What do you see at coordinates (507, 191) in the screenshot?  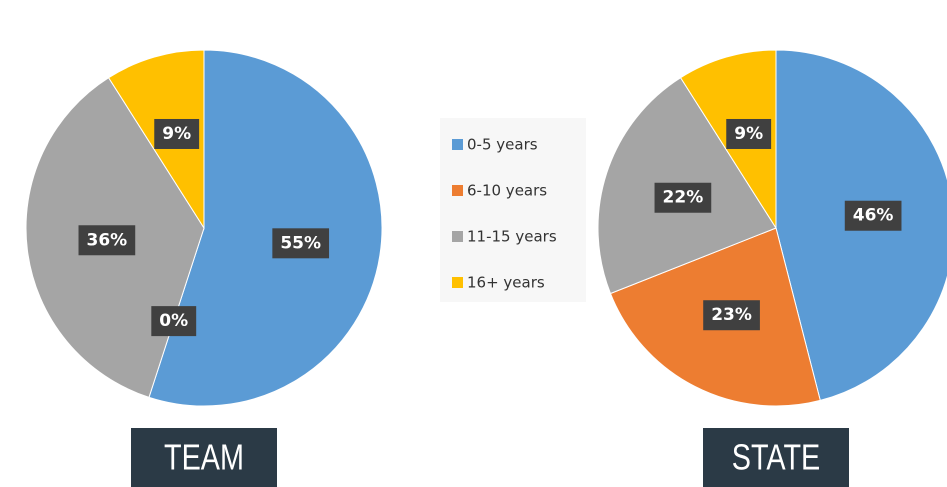 I see `legend-label: 6-10 years` at bounding box center [507, 191].